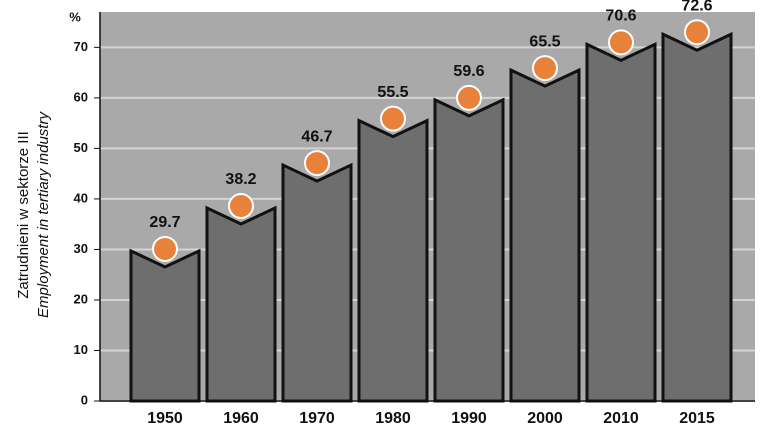 This screenshot has width=761, height=436. What do you see at coordinates (164, 222) in the screenshot?
I see `value-label: 29.7` at bounding box center [164, 222].